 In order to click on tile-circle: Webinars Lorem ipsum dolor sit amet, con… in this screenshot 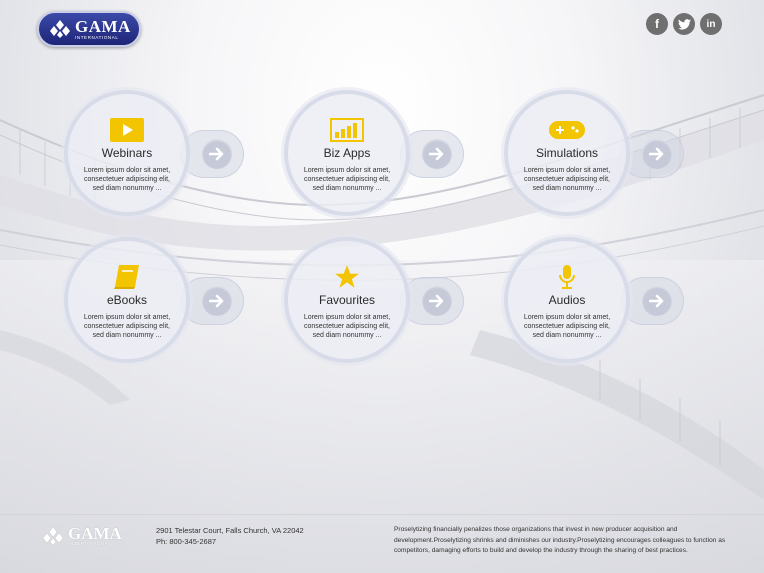, I will do `click(127, 153)`.